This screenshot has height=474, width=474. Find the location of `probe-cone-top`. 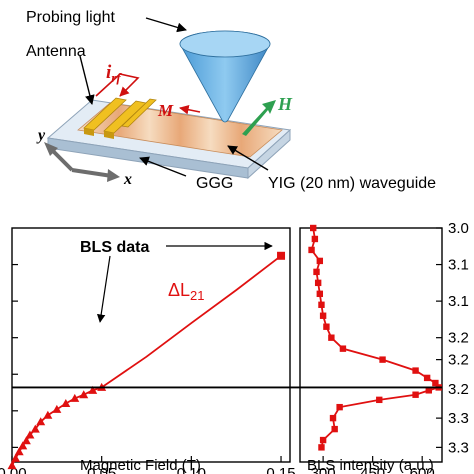

probe-cone-top is located at coordinates (225, 44).